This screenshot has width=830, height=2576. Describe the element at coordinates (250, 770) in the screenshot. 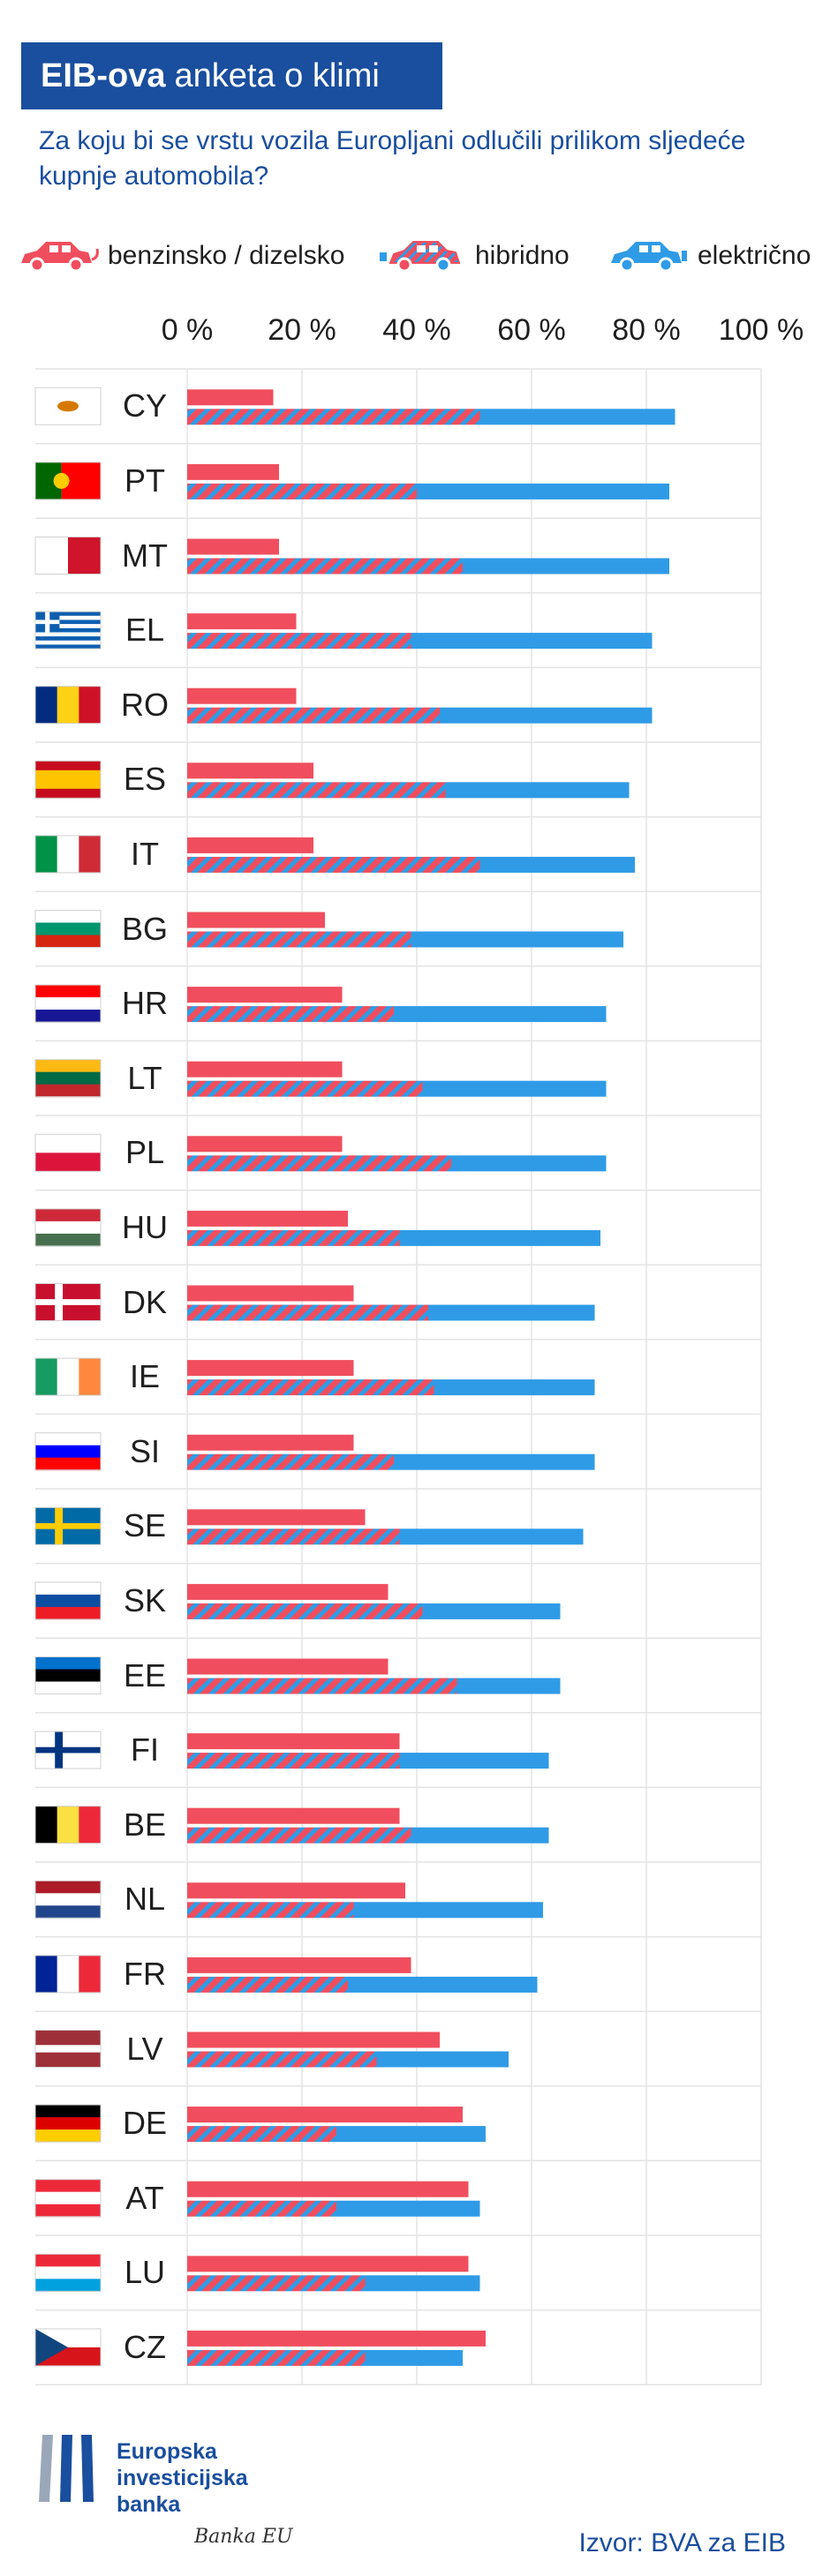

I see `bar-petrol-es` at that location.